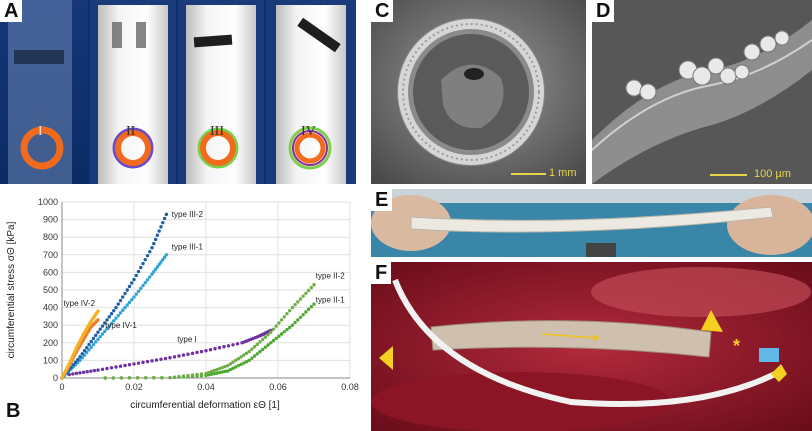  I want to click on y-tick-label: 900, so click(50, 220).